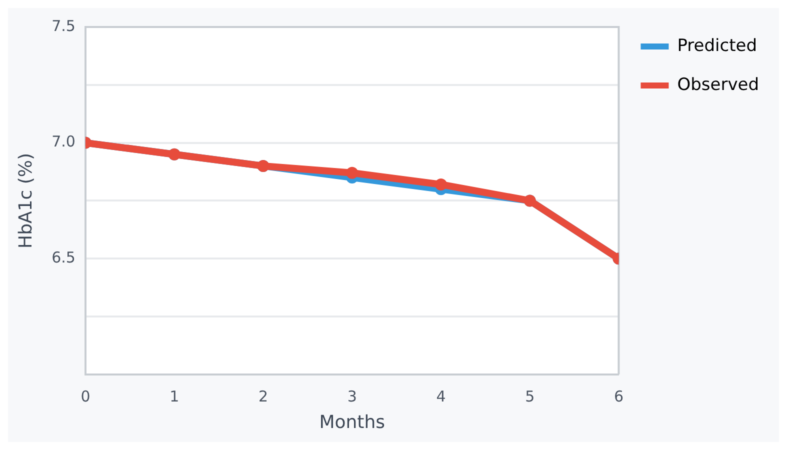  What do you see at coordinates (530, 396) in the screenshot?
I see `x-tick-label: 5` at bounding box center [530, 396].